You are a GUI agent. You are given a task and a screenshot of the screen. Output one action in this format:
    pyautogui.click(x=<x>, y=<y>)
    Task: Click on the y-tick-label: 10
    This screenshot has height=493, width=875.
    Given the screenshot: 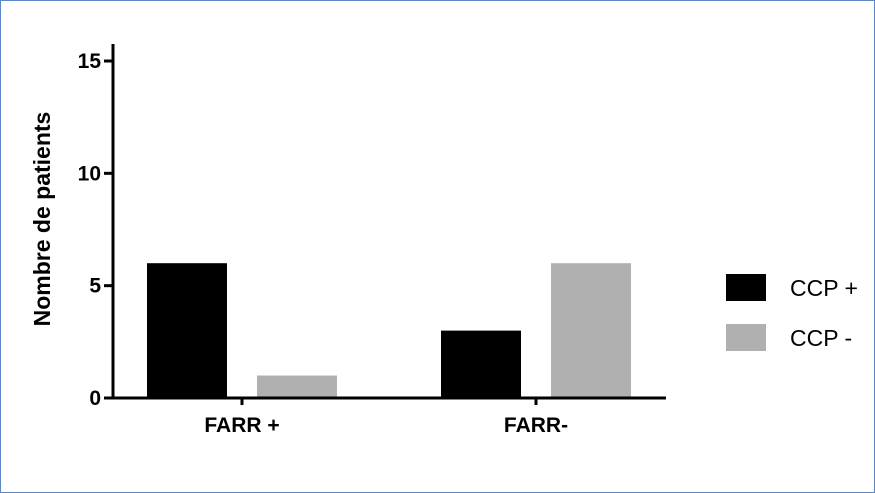 What is the action you would take?
    pyautogui.click(x=89, y=173)
    